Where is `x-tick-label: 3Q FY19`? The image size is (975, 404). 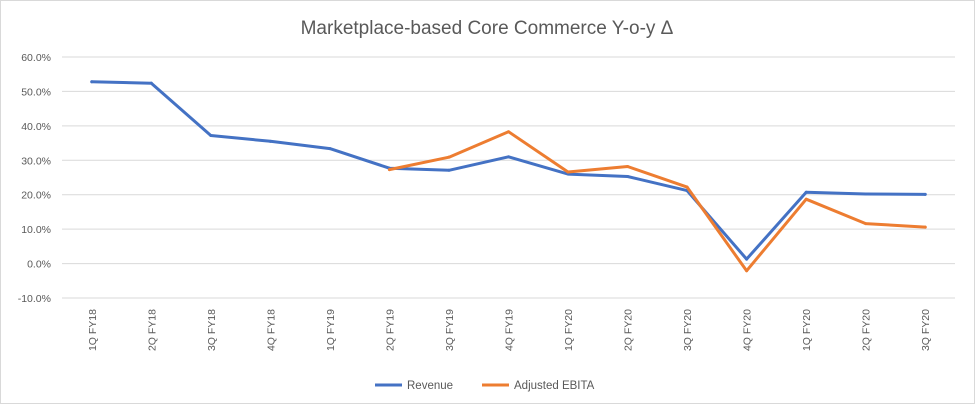
x-tick-label: 3Q FY19 is located at coordinates (450, 330).